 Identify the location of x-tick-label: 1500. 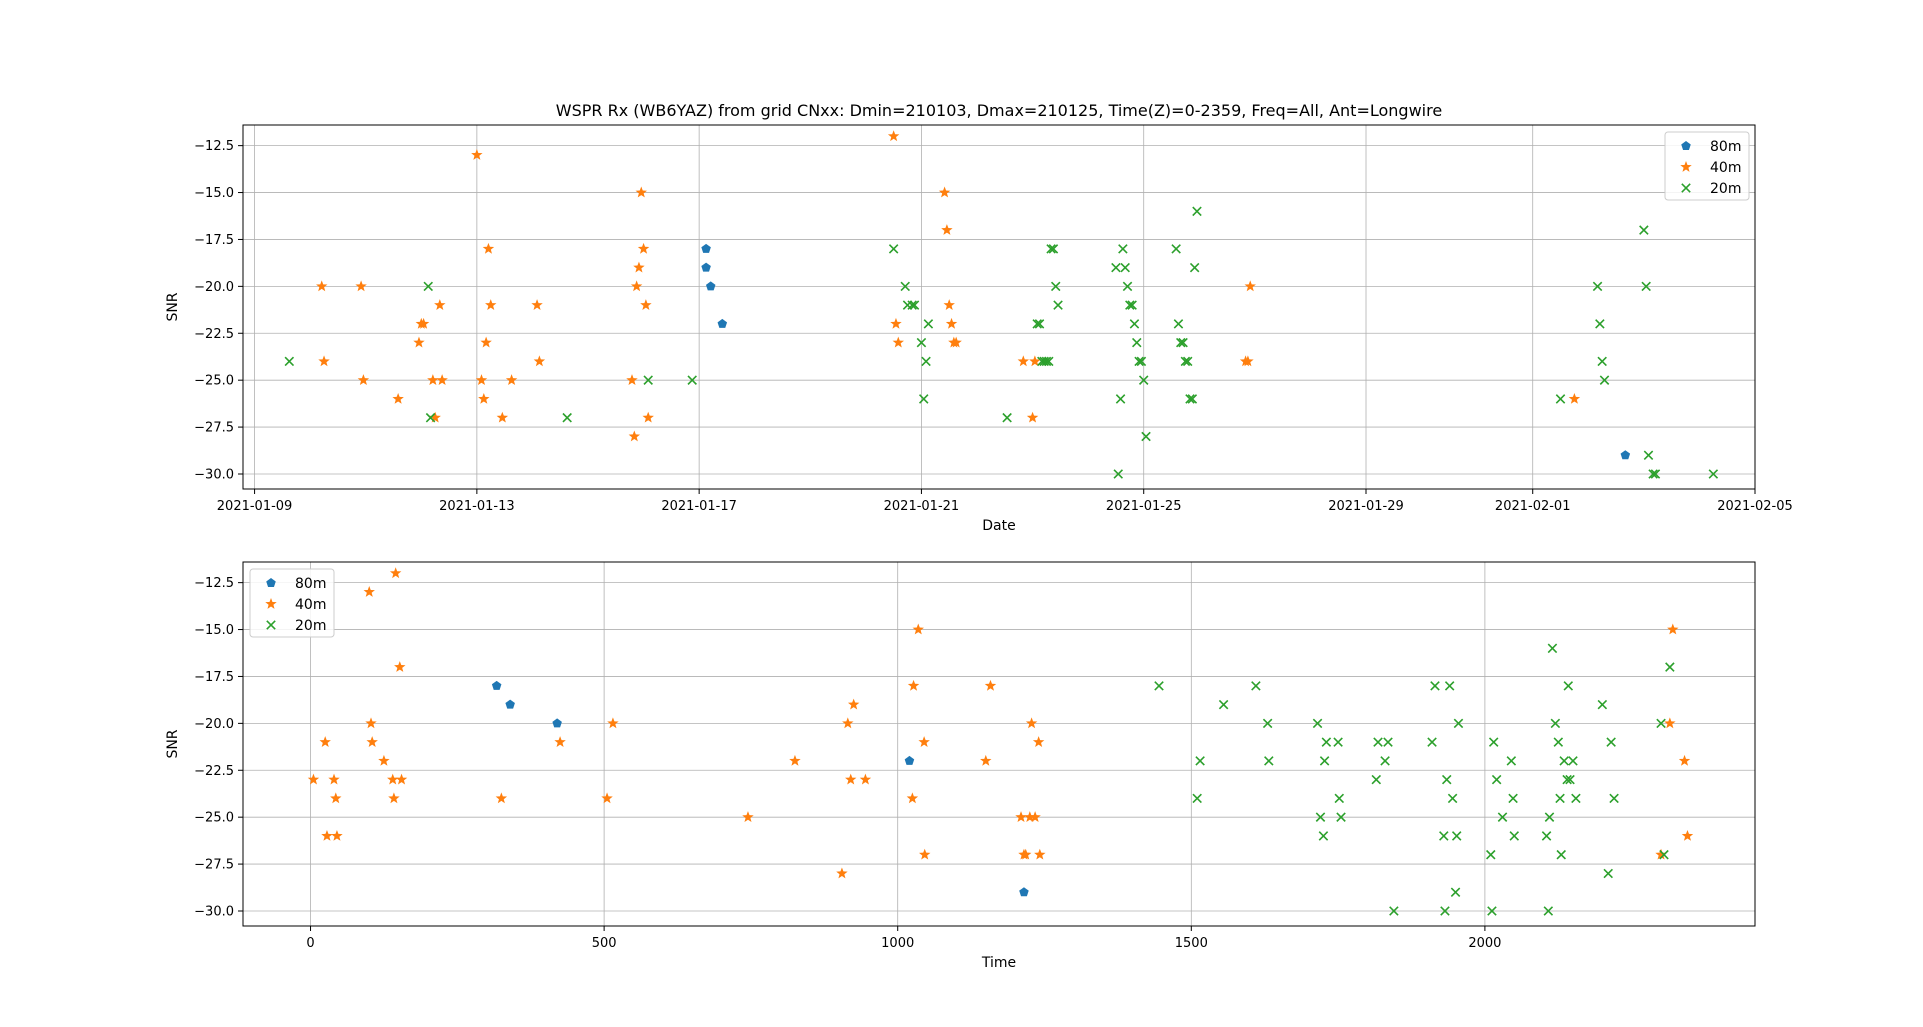
(1191, 943).